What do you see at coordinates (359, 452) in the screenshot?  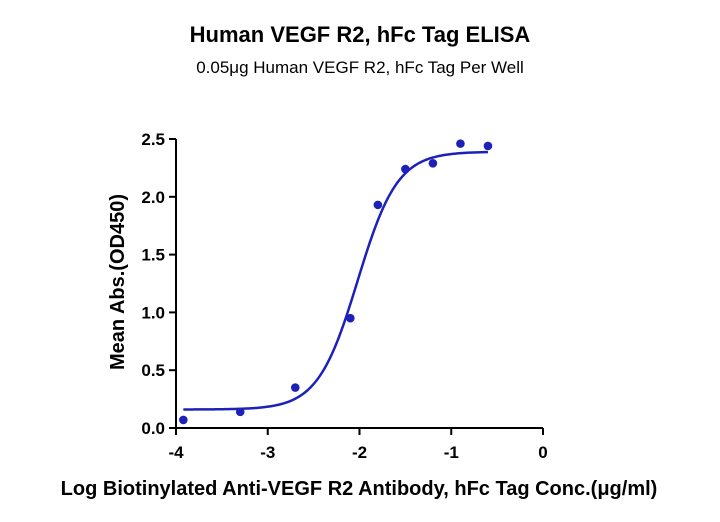 I see `x-tick-label: -2` at bounding box center [359, 452].